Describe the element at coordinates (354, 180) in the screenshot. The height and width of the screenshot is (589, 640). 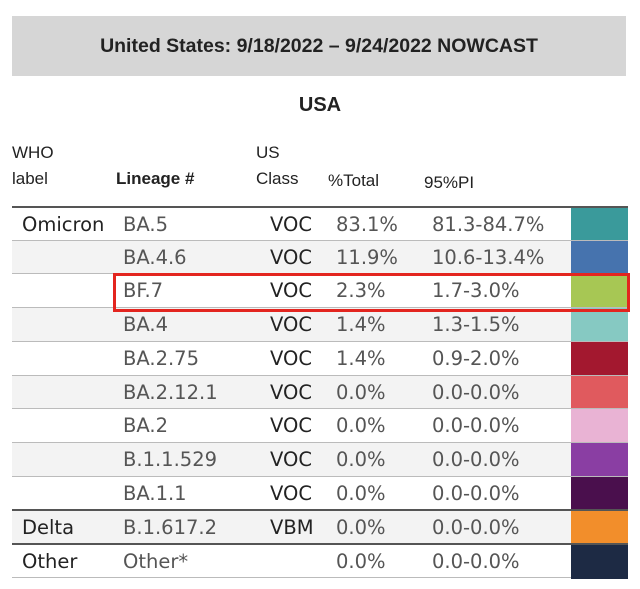
I see `pct-total-header: %Total` at that location.